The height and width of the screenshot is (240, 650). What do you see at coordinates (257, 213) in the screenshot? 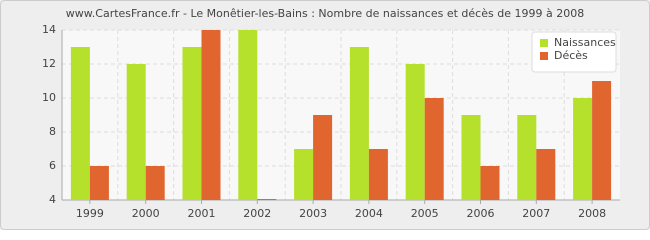
I see `x-tick-label: 2002` at bounding box center [257, 213].